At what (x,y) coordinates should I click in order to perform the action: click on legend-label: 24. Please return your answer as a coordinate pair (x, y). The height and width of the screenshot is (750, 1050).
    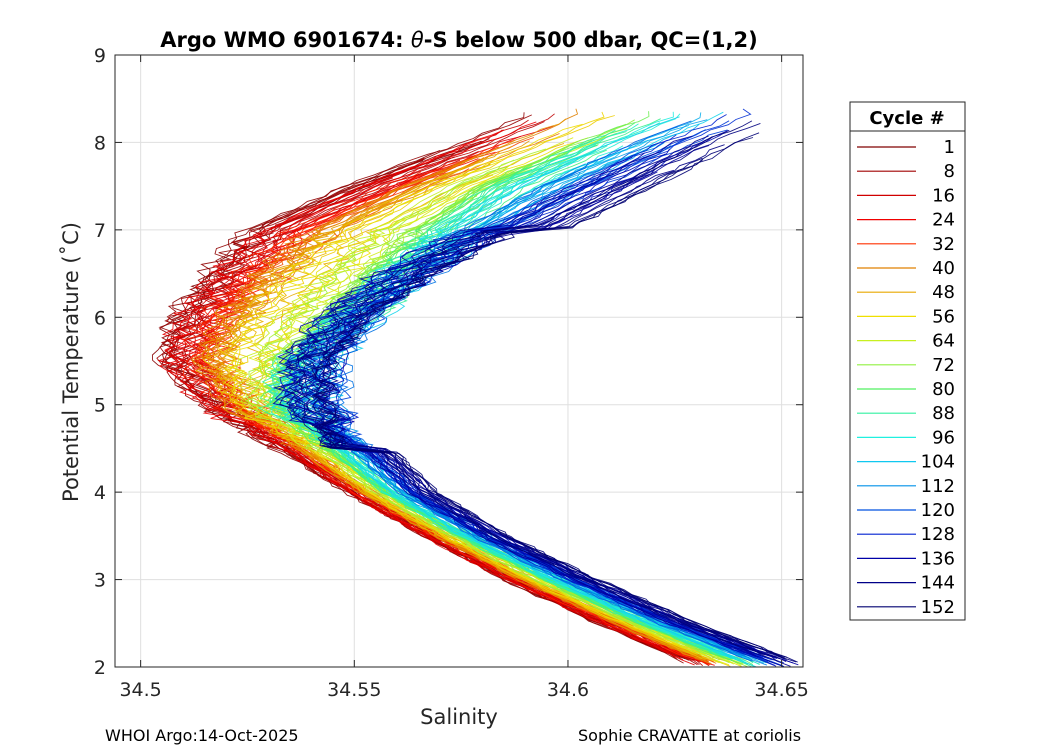
    Looking at the image, I should click on (943, 220).